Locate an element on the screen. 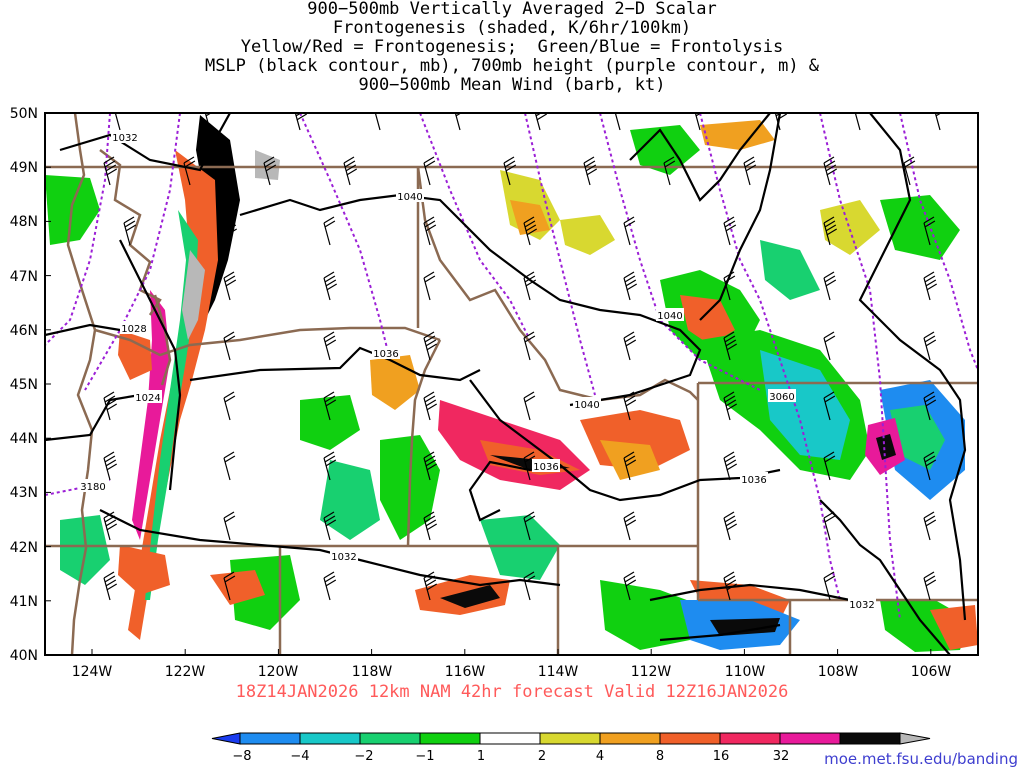  lat-label-45n: 45N is located at coordinates (24, 385).